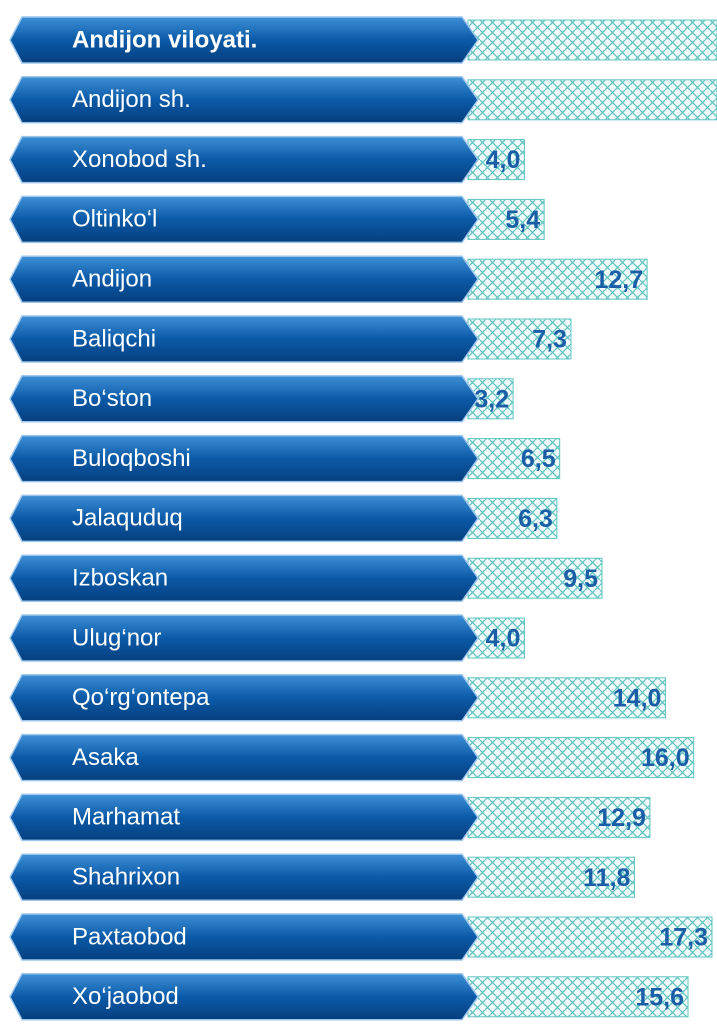 The image size is (717, 1026). Describe the element at coordinates (112, 398) in the screenshot. I see `category-label: Bo‘ston` at that location.